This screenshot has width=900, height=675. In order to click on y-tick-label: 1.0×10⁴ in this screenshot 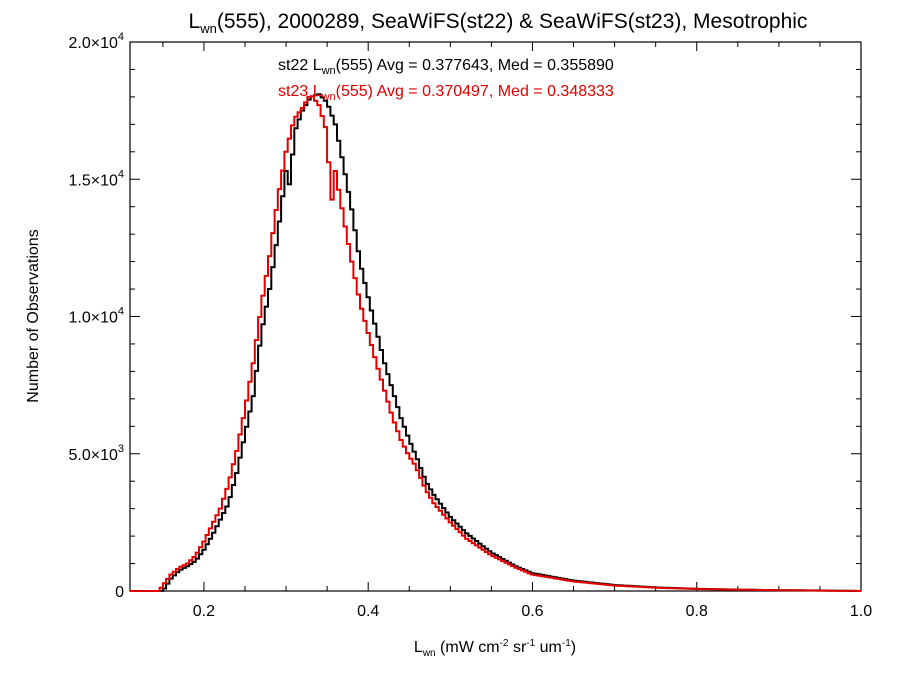, I will do `click(96, 316)`.